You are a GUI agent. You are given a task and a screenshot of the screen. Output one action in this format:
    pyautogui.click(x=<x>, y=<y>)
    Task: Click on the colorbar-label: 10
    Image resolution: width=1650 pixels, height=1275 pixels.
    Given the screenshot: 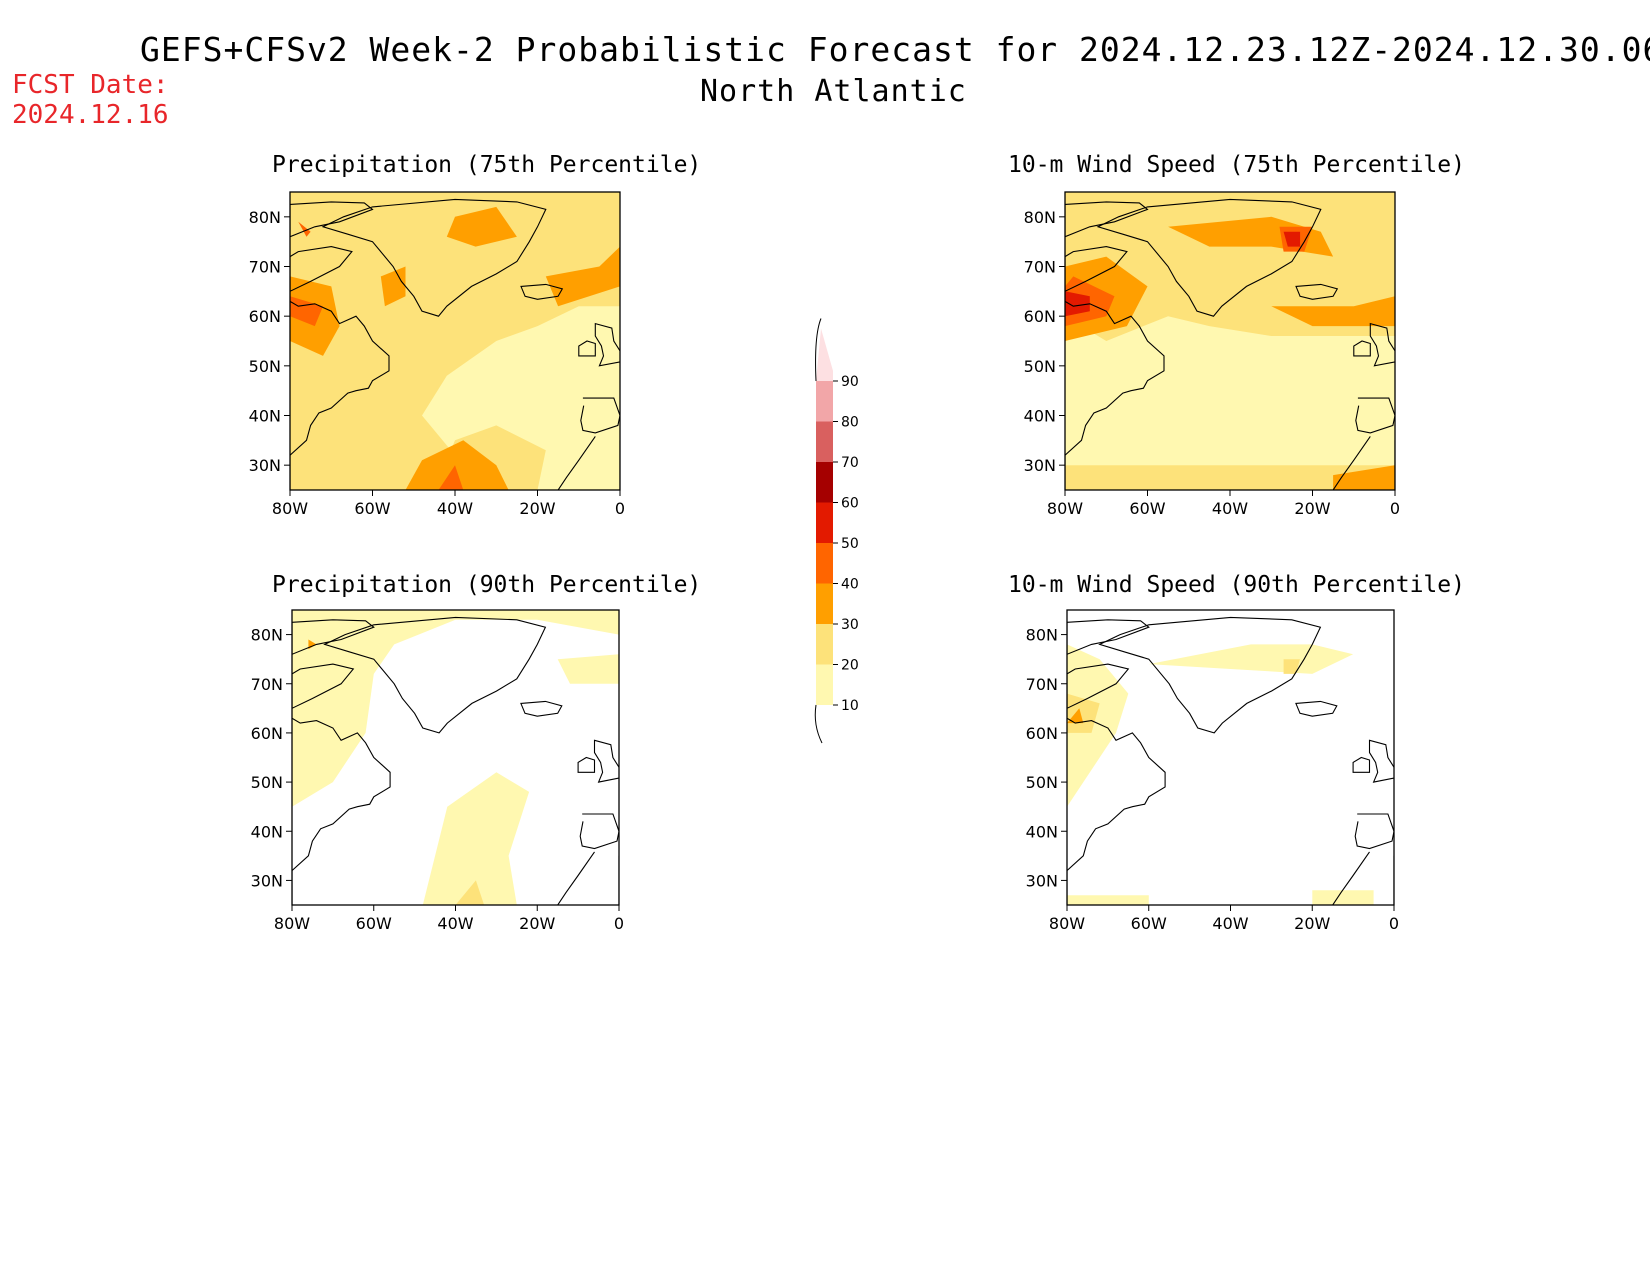 What is the action you would take?
    pyautogui.click(x=850, y=706)
    